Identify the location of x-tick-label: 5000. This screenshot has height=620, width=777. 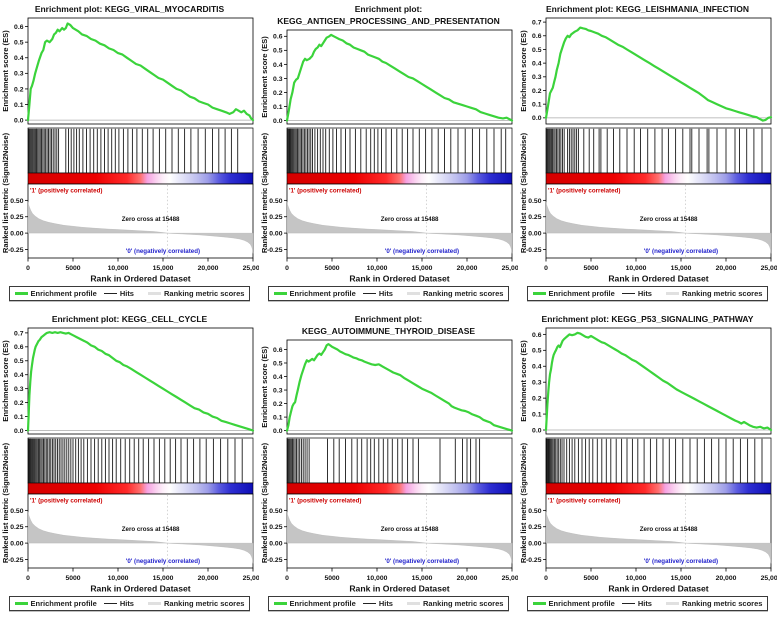
(331, 268).